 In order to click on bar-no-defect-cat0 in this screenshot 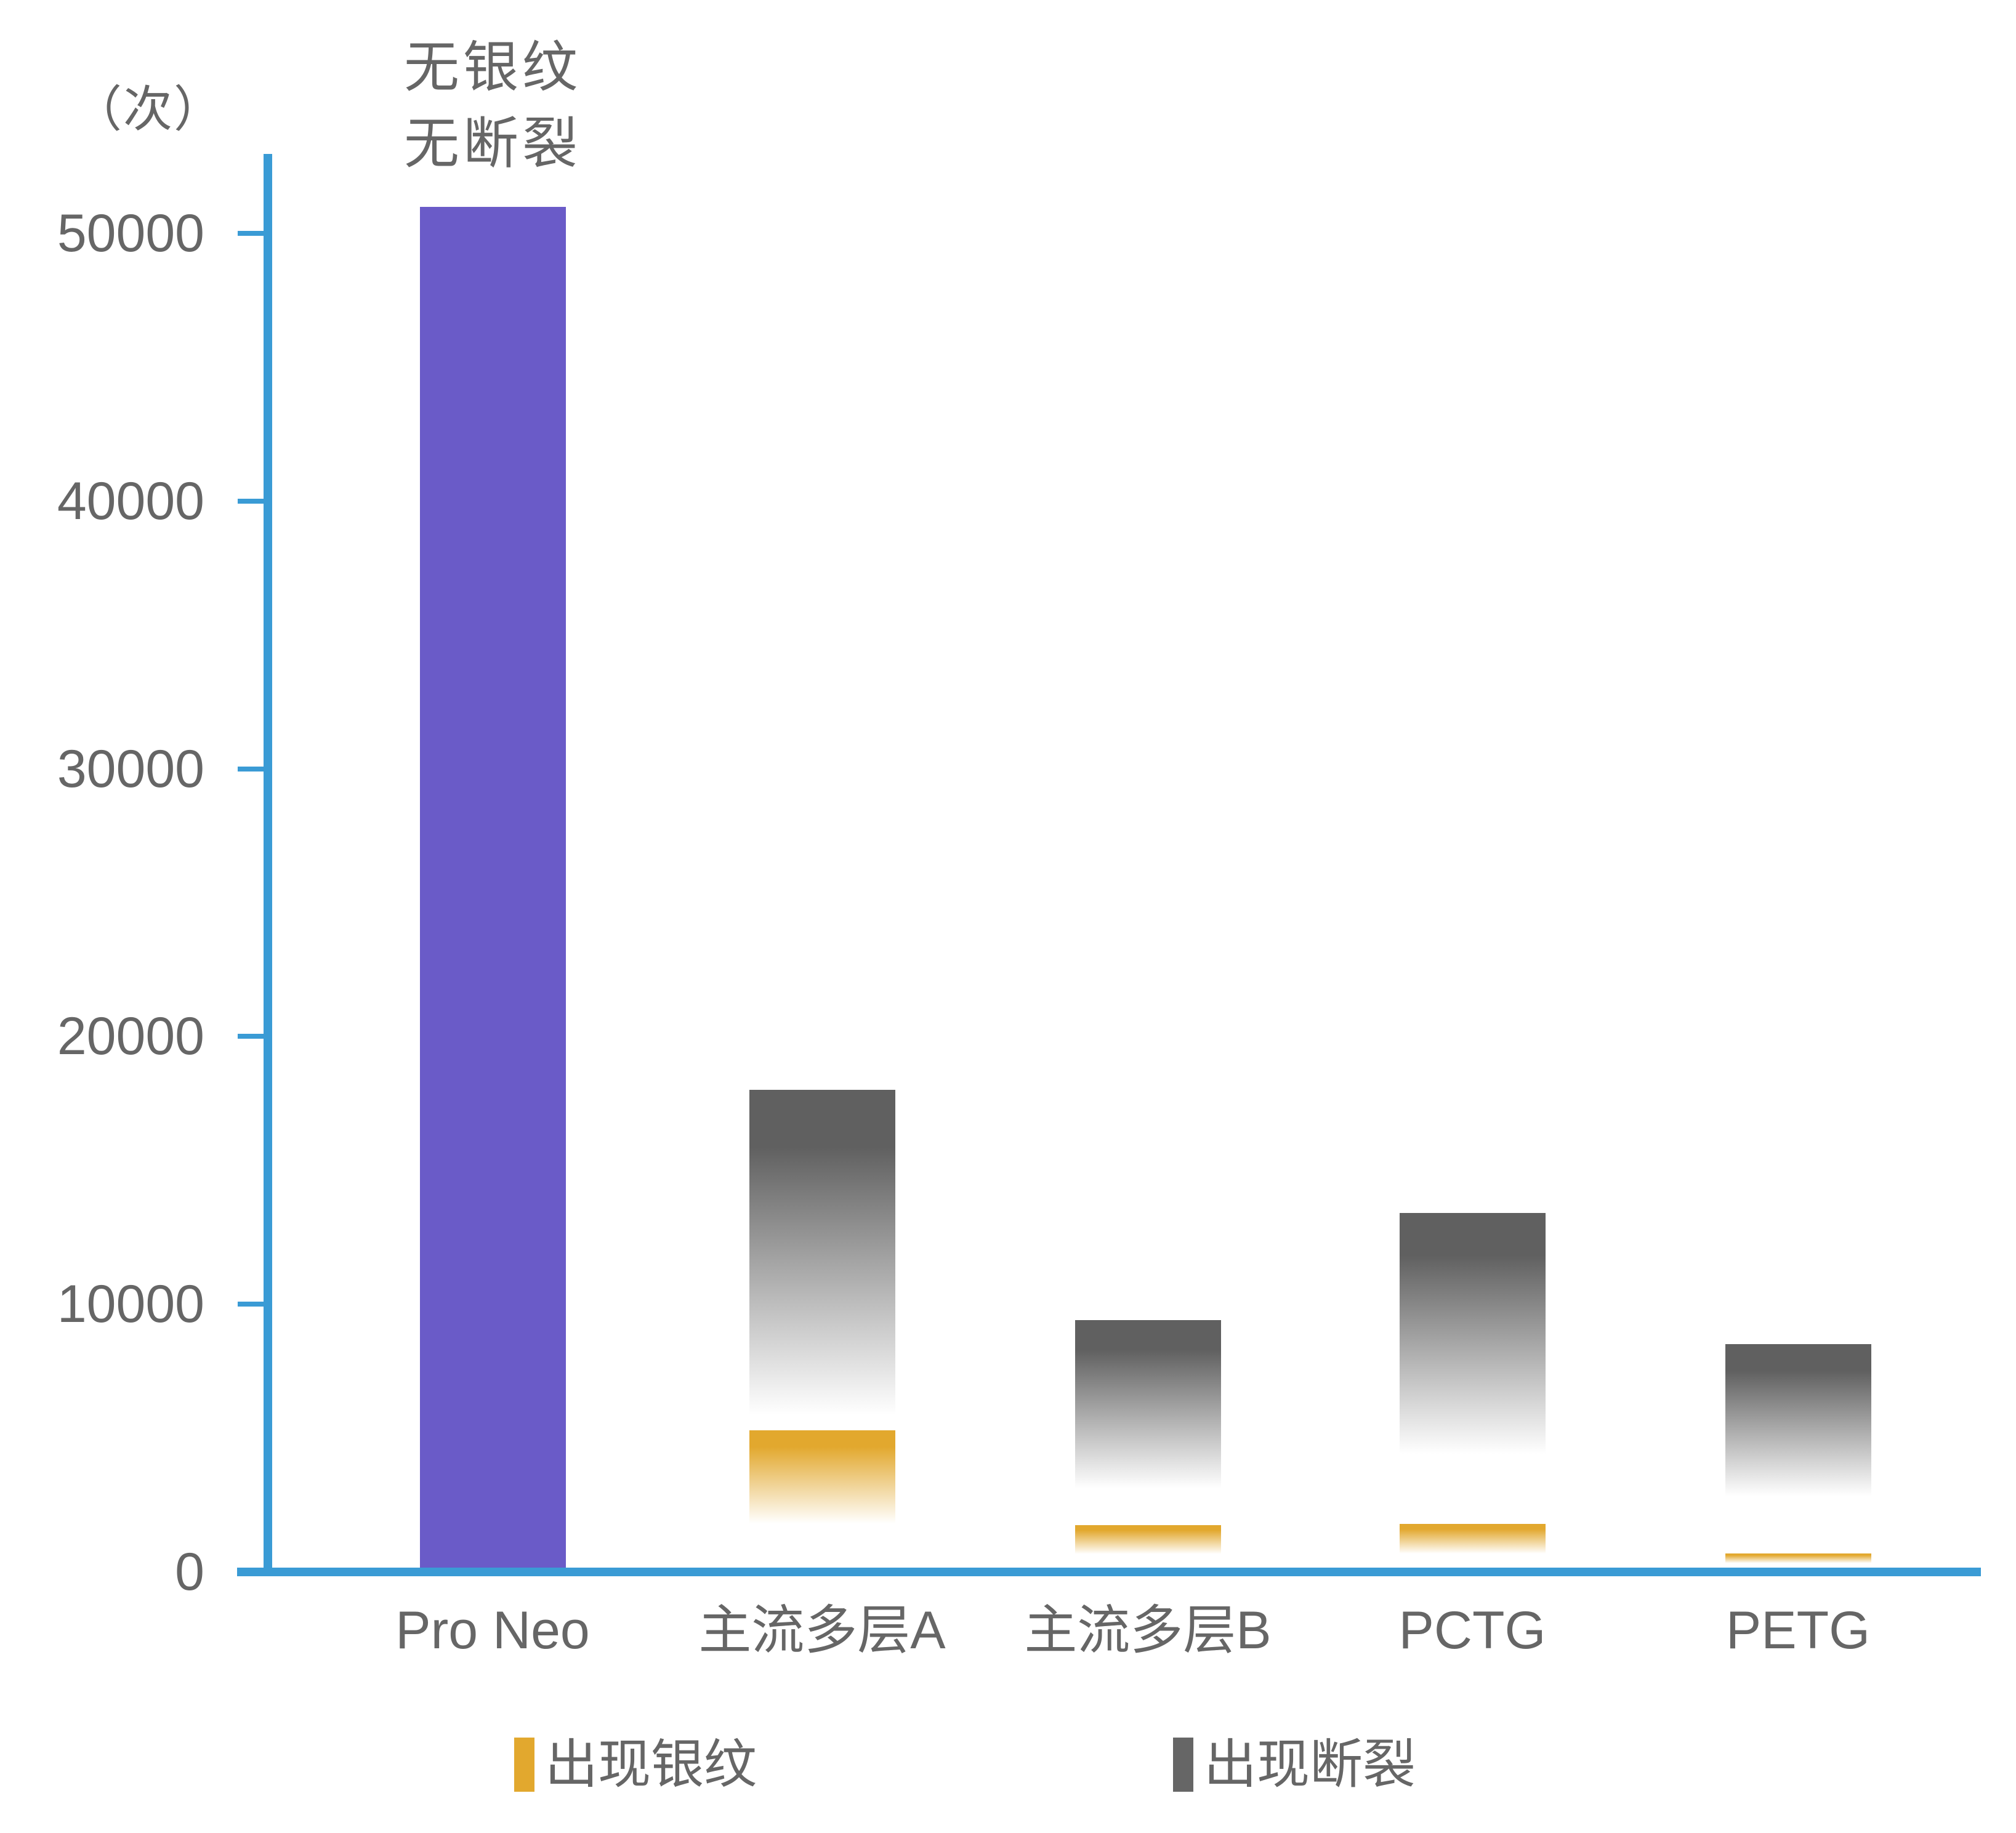, I will do `click(493, 887)`.